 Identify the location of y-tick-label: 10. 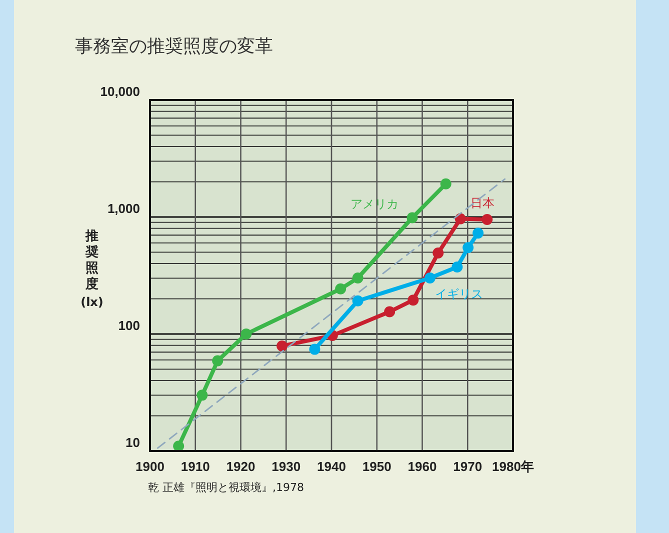
(133, 442).